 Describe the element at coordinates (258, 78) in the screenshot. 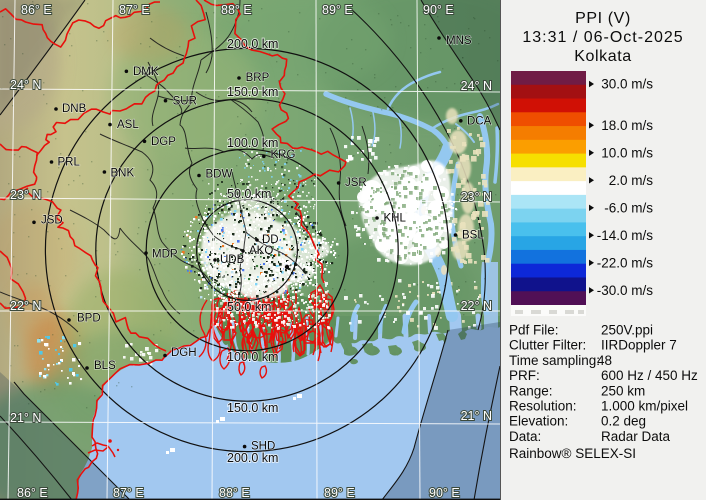

I see `svg-text: BRP` at that location.